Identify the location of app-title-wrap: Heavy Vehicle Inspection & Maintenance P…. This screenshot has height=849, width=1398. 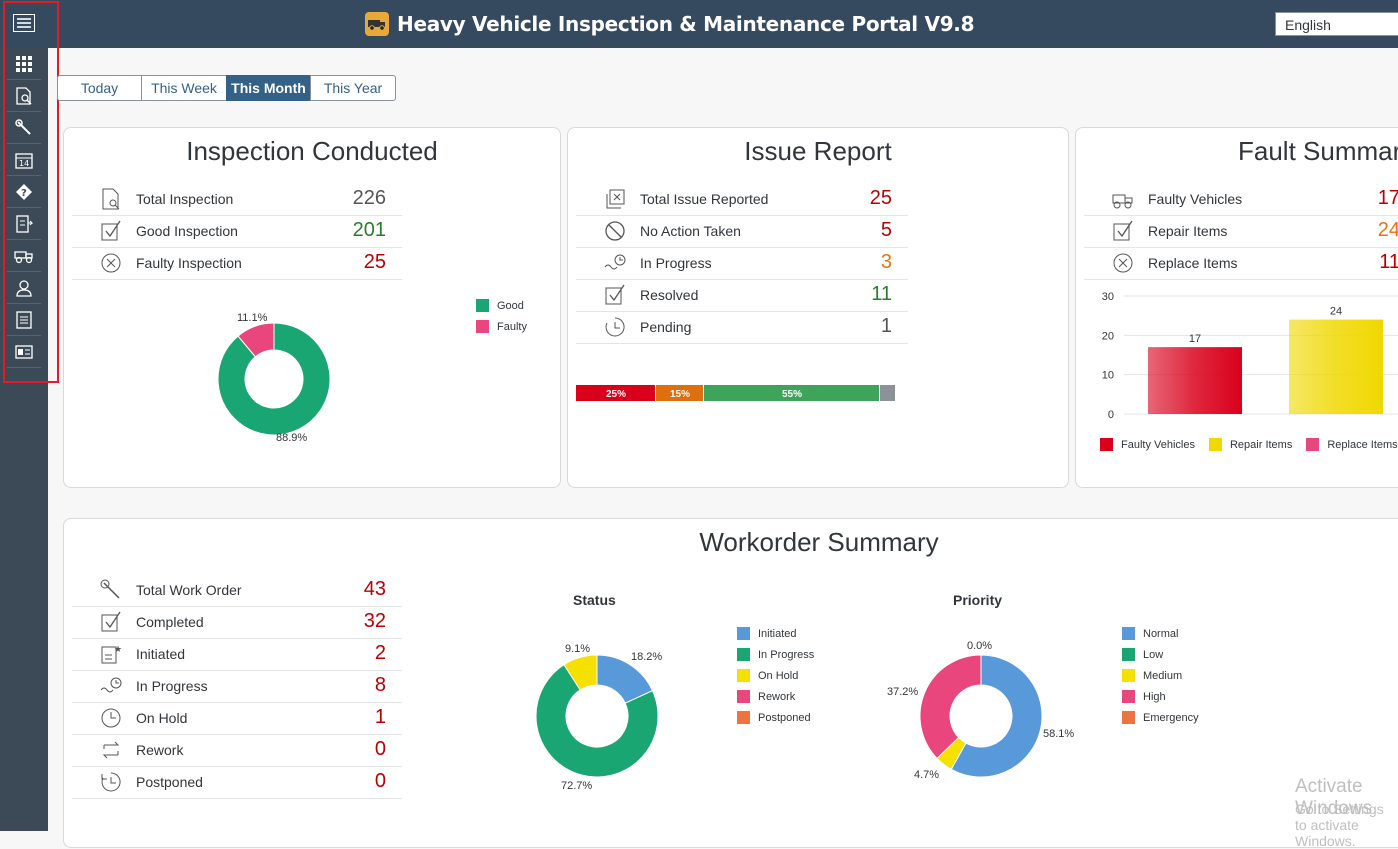
(670, 24).